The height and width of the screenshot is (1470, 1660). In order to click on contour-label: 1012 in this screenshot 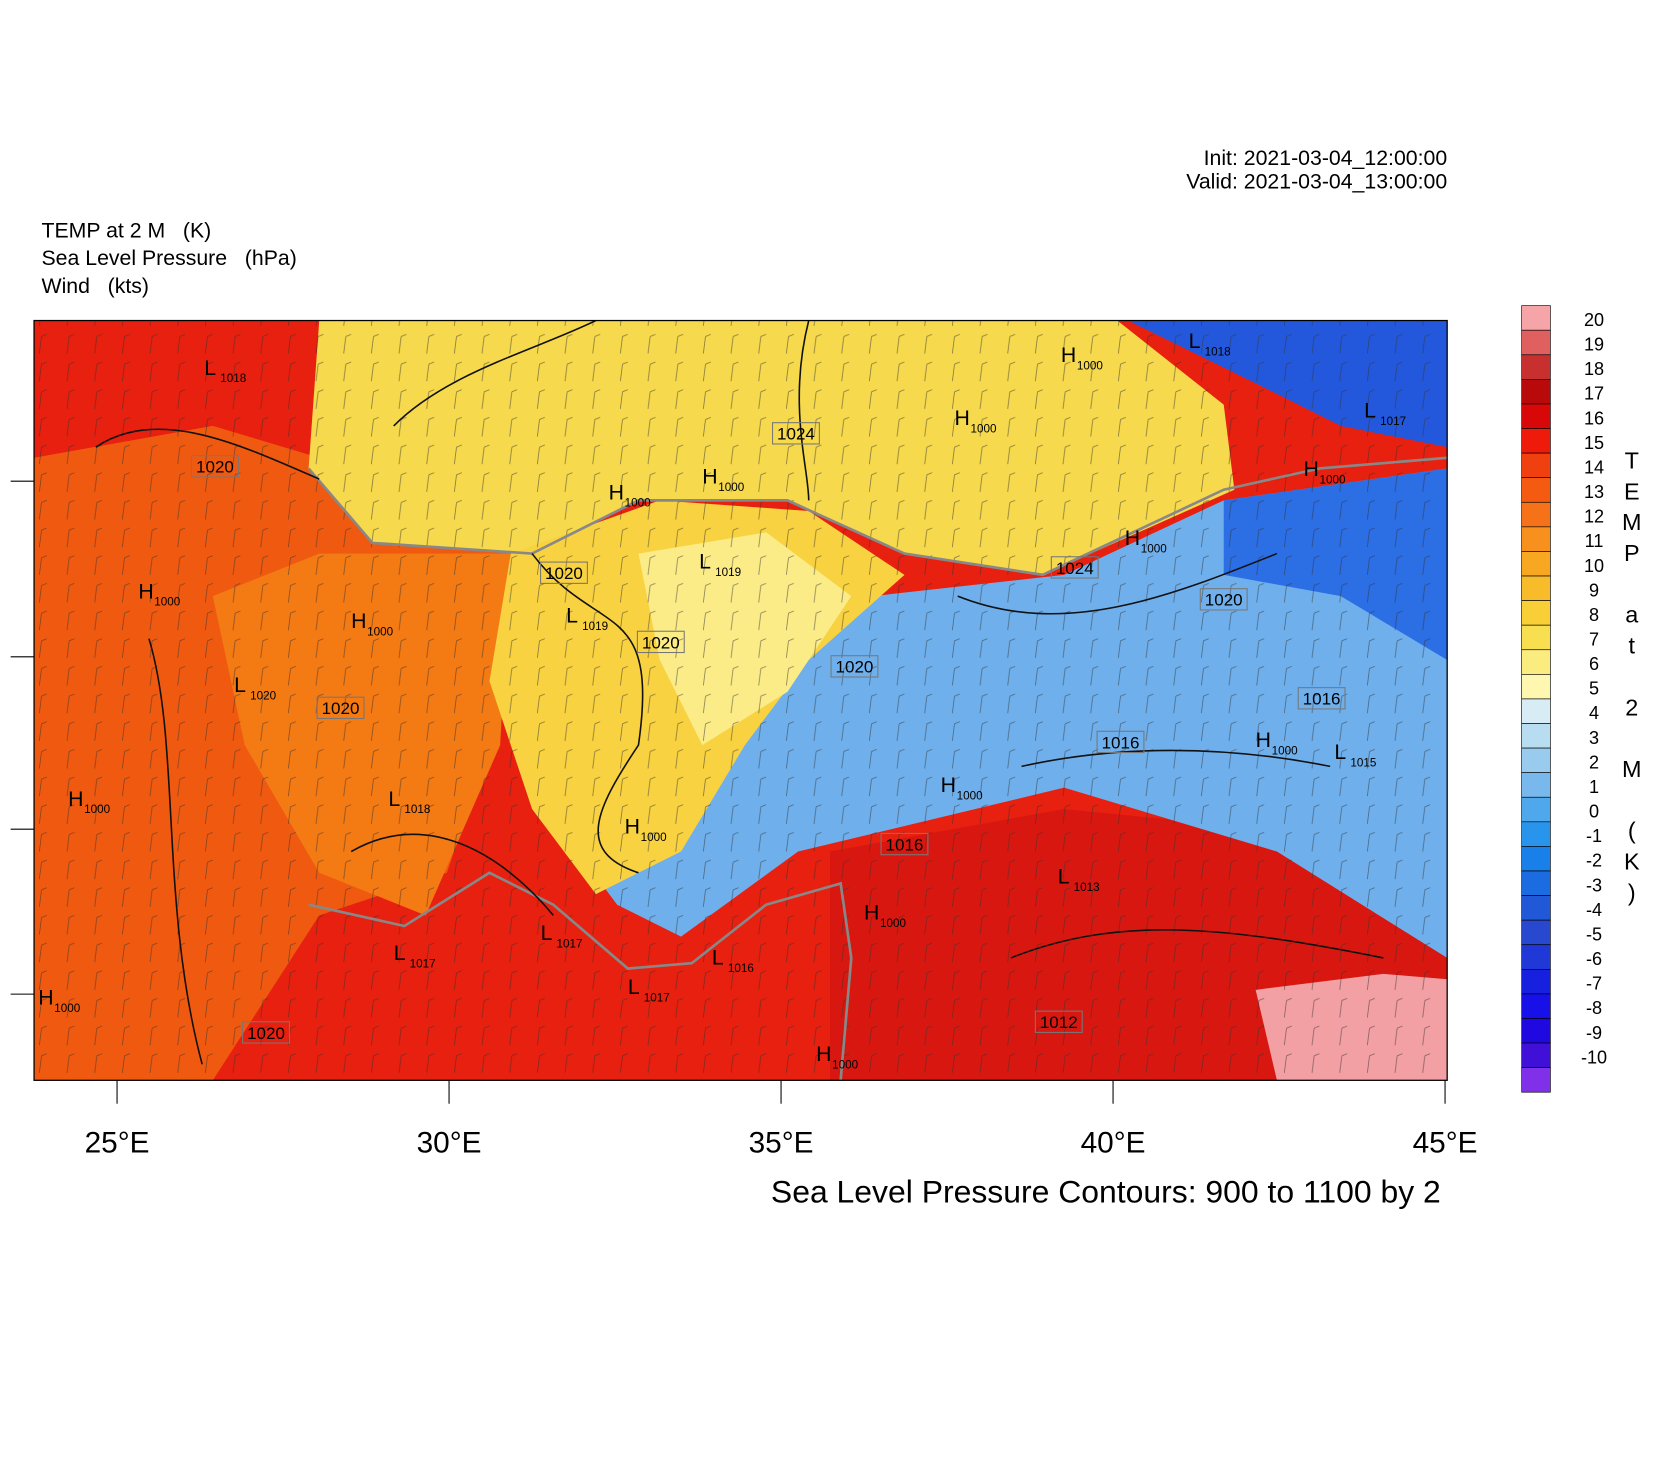, I will do `click(1059, 1022)`.